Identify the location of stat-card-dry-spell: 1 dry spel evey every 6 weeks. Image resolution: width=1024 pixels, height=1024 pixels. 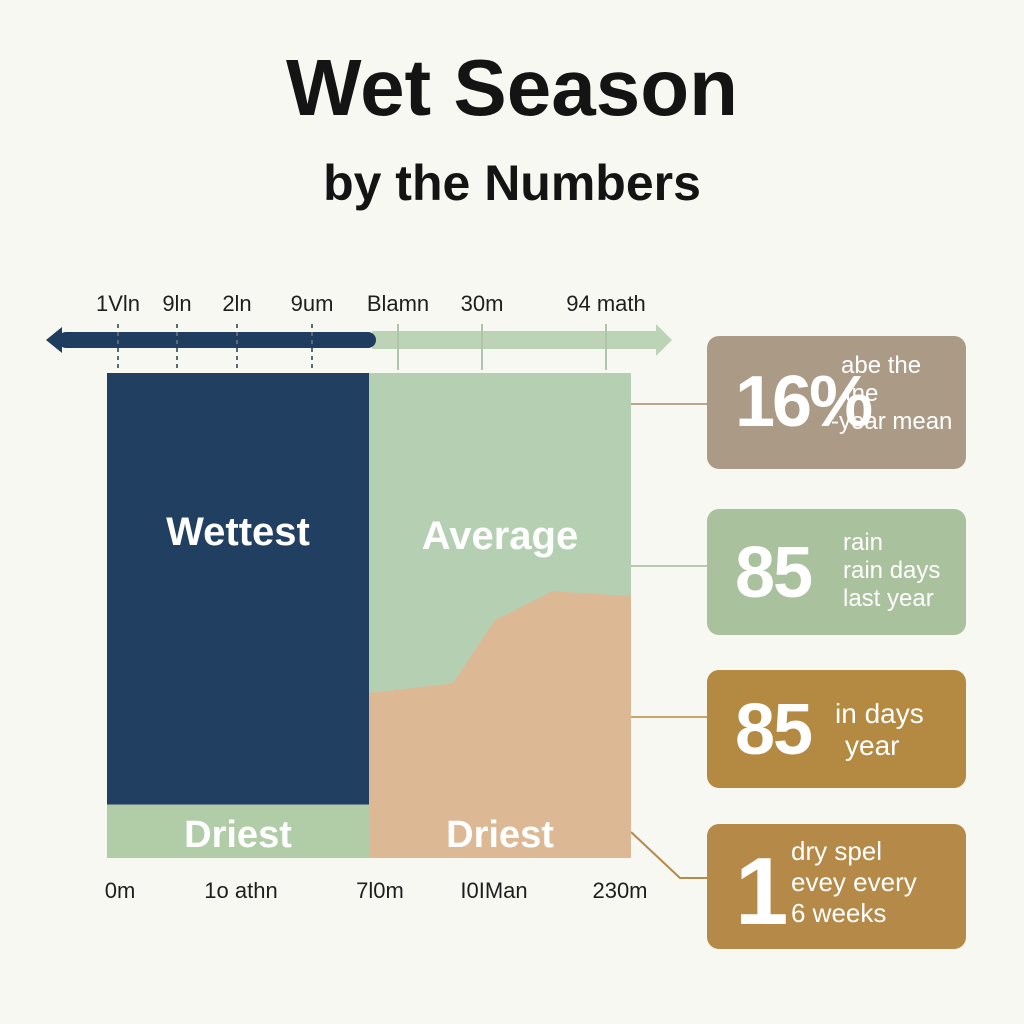
(836, 886).